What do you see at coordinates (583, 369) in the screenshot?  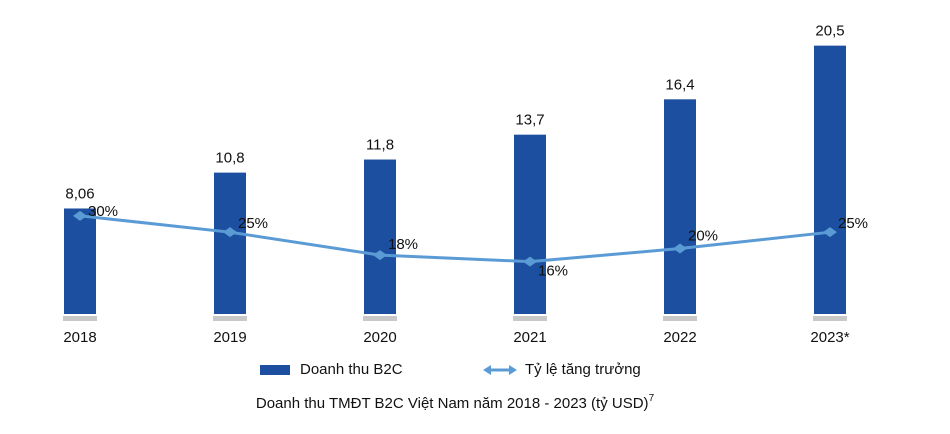 I see `legend-label: Tỷ lệ tăng trưởng` at bounding box center [583, 369].